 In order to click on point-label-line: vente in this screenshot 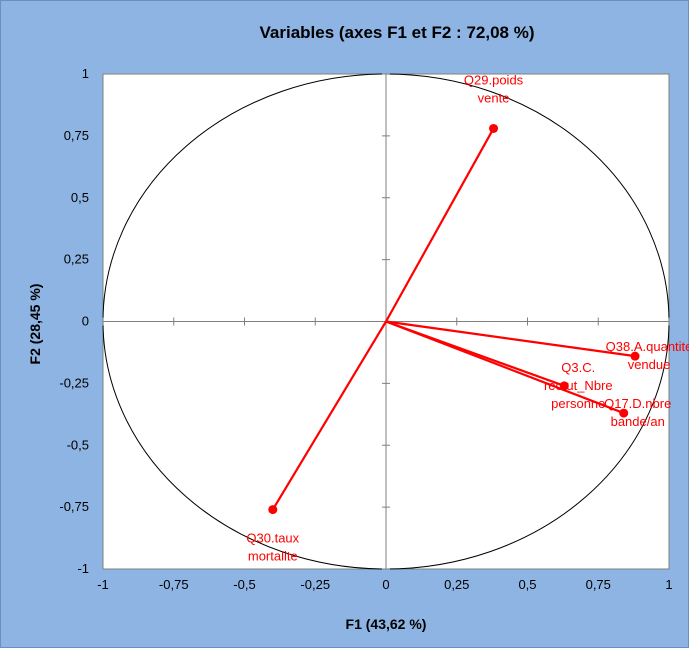, I will do `click(494, 97)`.